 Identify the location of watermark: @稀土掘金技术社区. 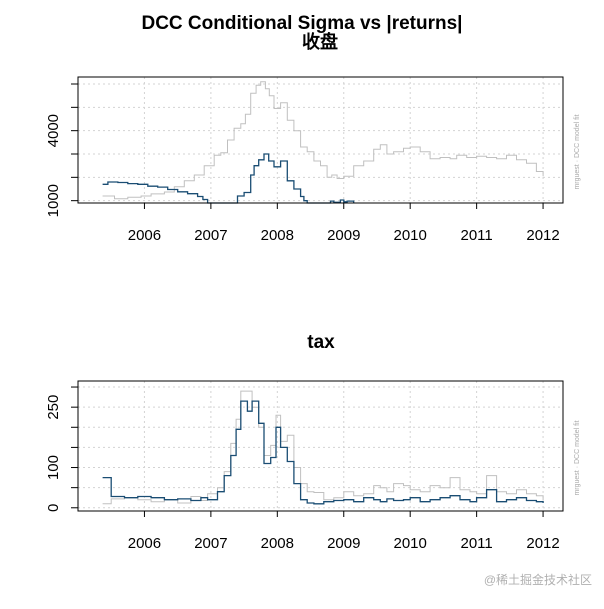
(538, 579).